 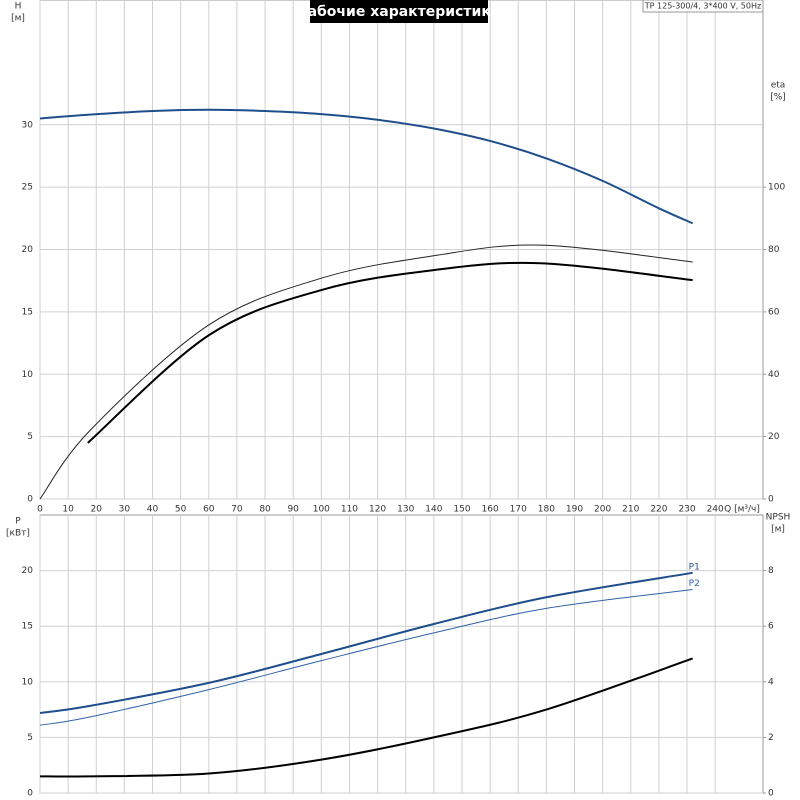 I want to click on x-tick-label: 30, so click(x=125, y=510).